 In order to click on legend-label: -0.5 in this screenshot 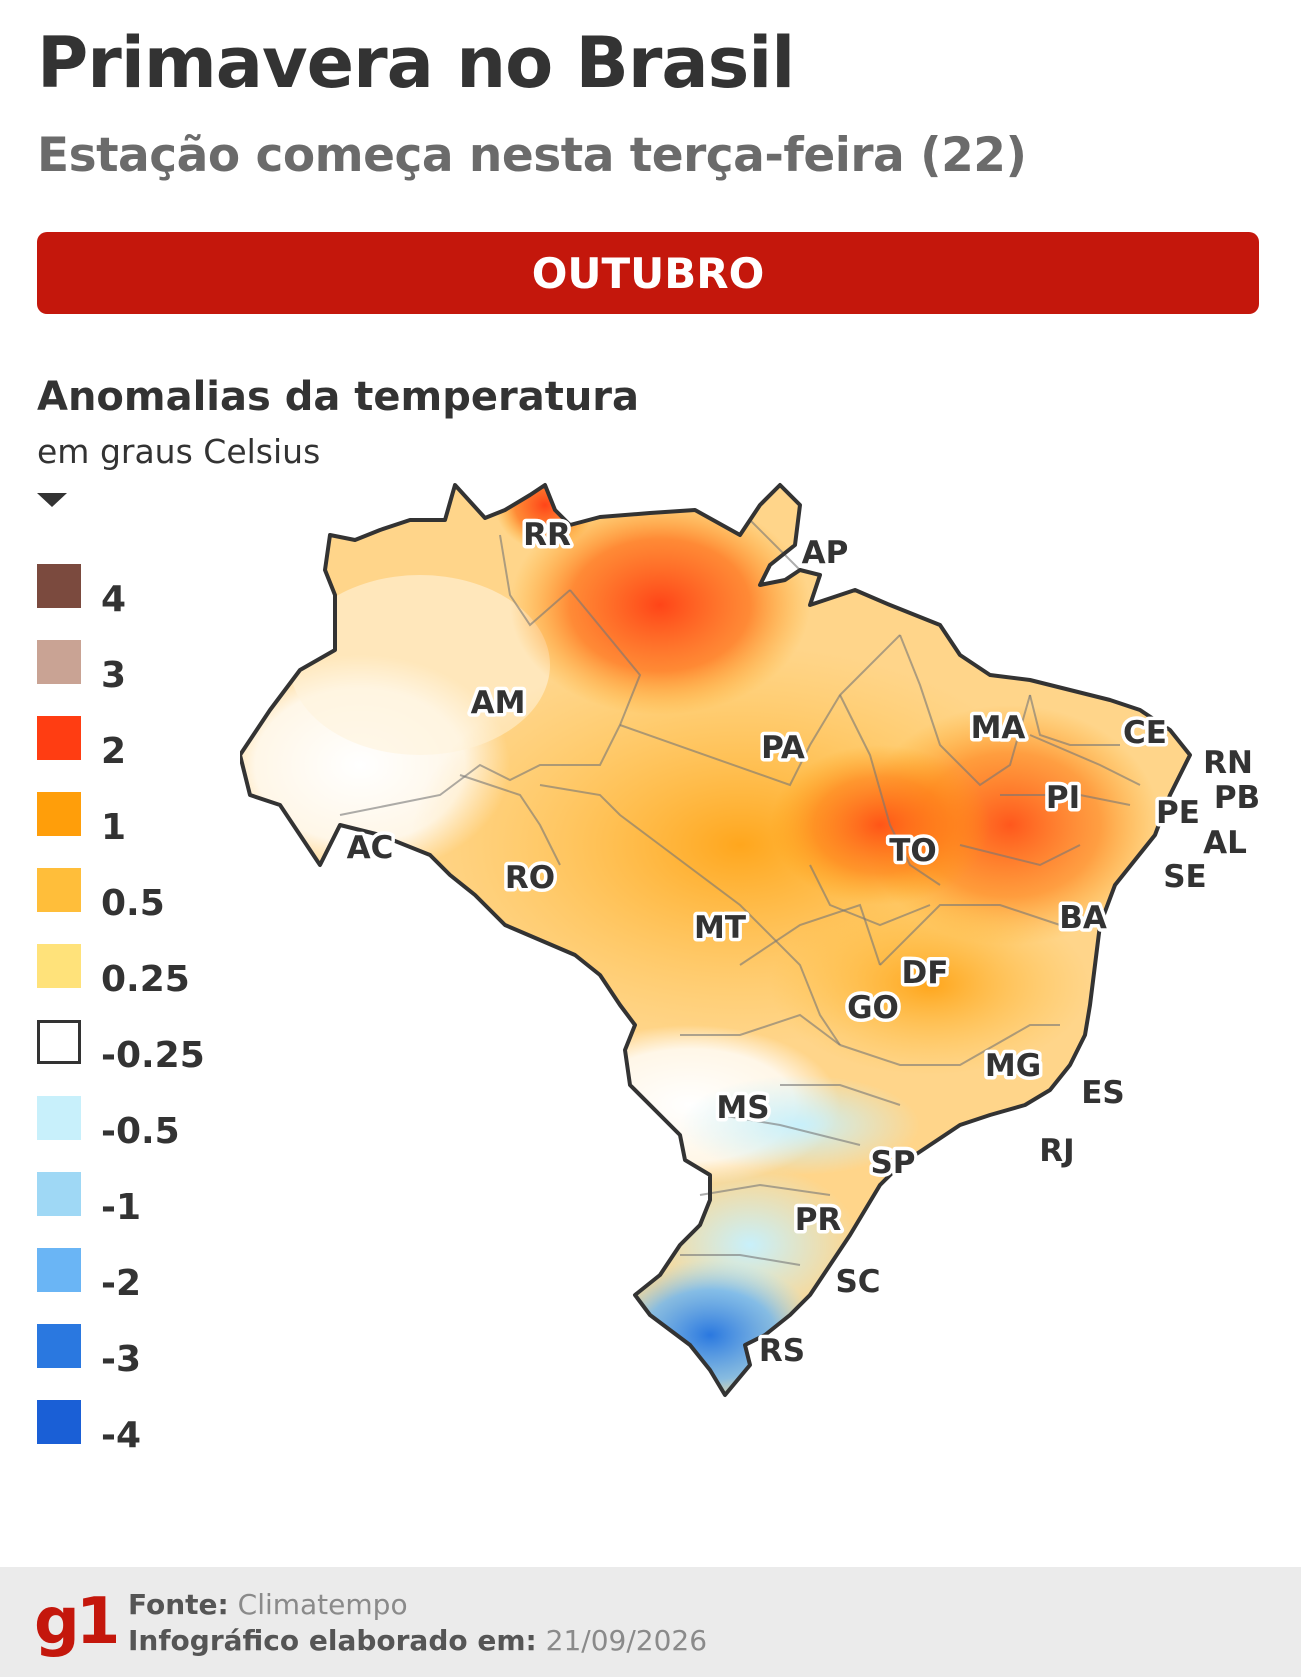, I will do `click(140, 1131)`.